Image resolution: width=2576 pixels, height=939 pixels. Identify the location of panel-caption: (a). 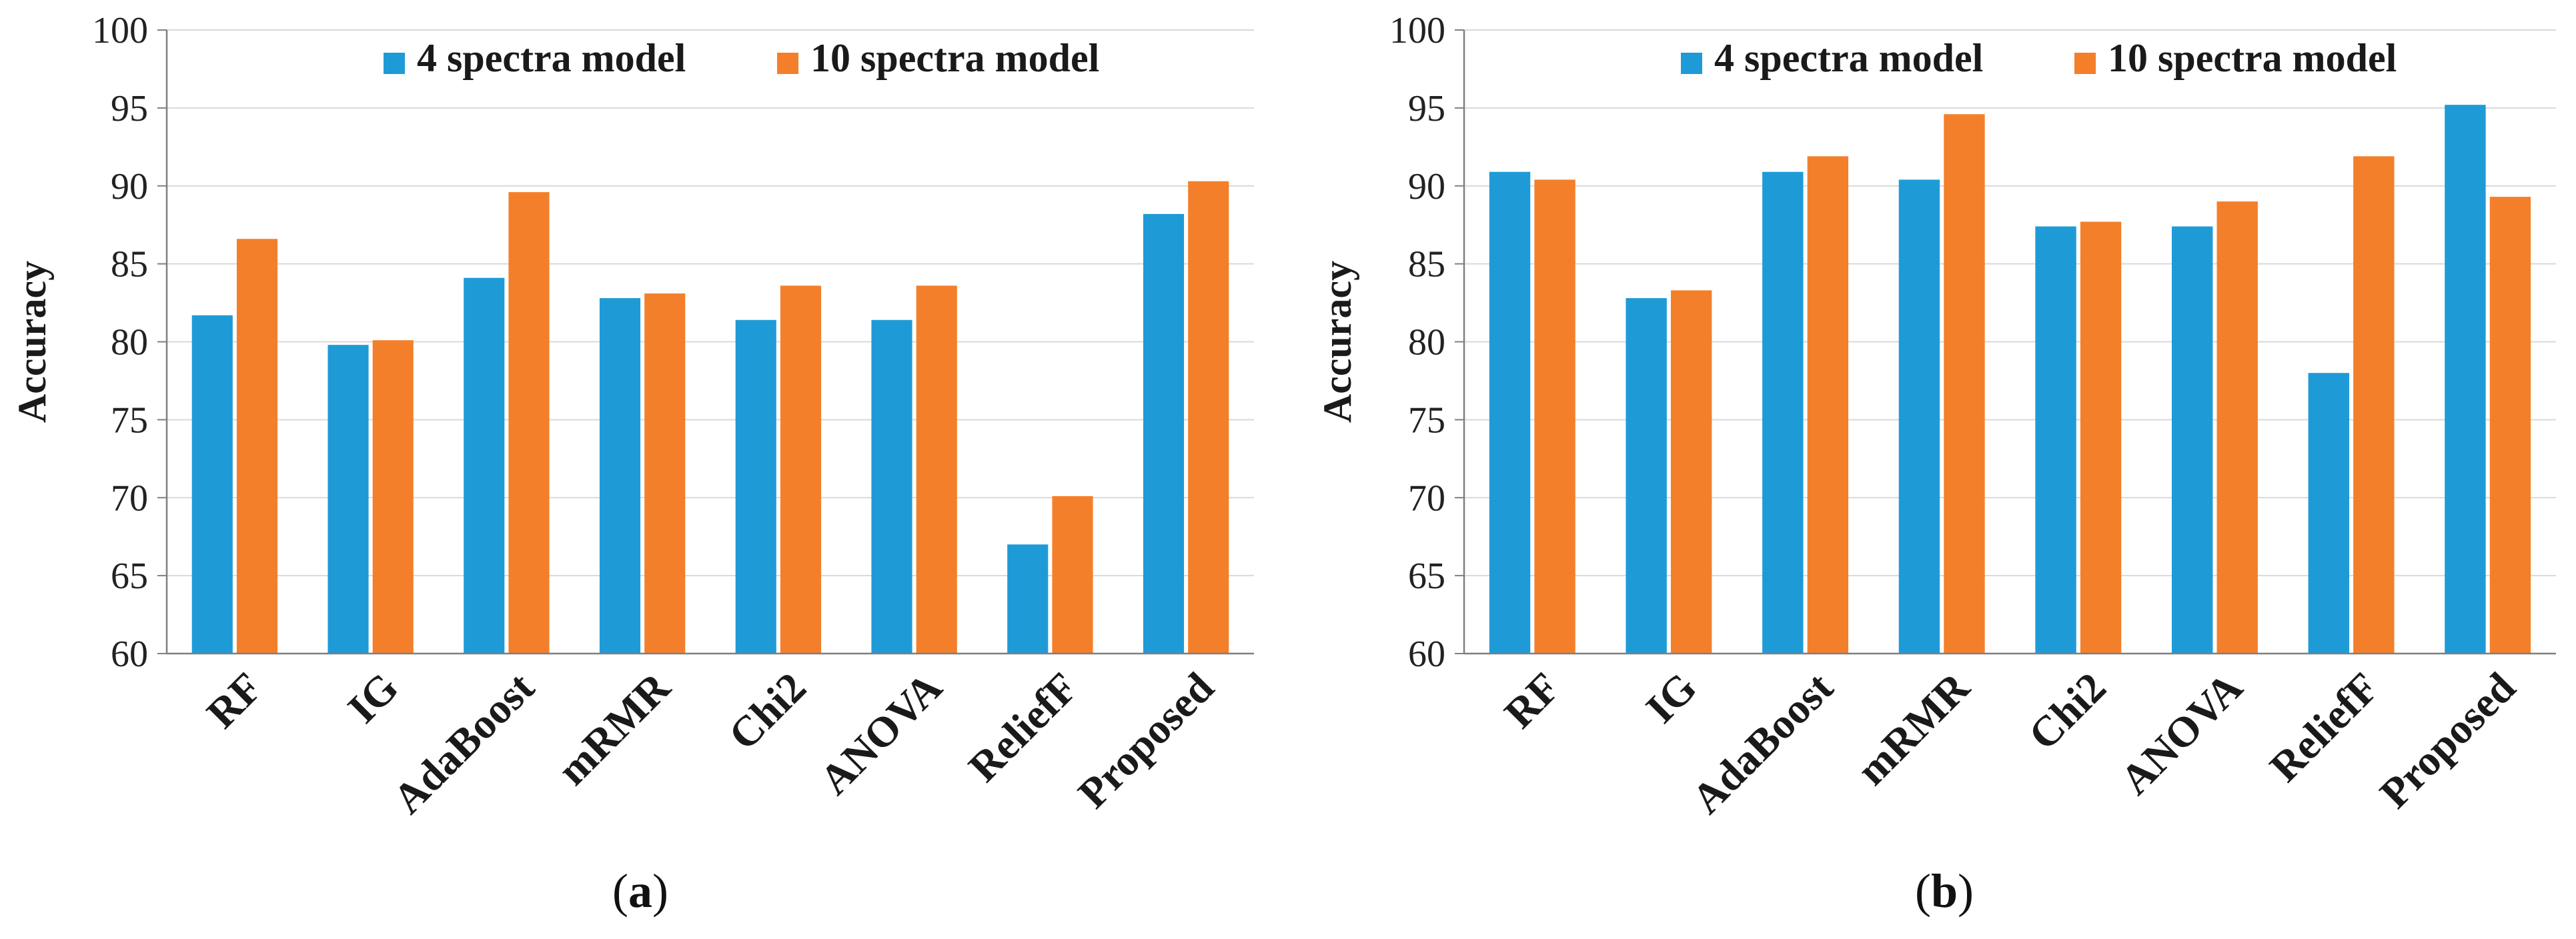
(640, 891).